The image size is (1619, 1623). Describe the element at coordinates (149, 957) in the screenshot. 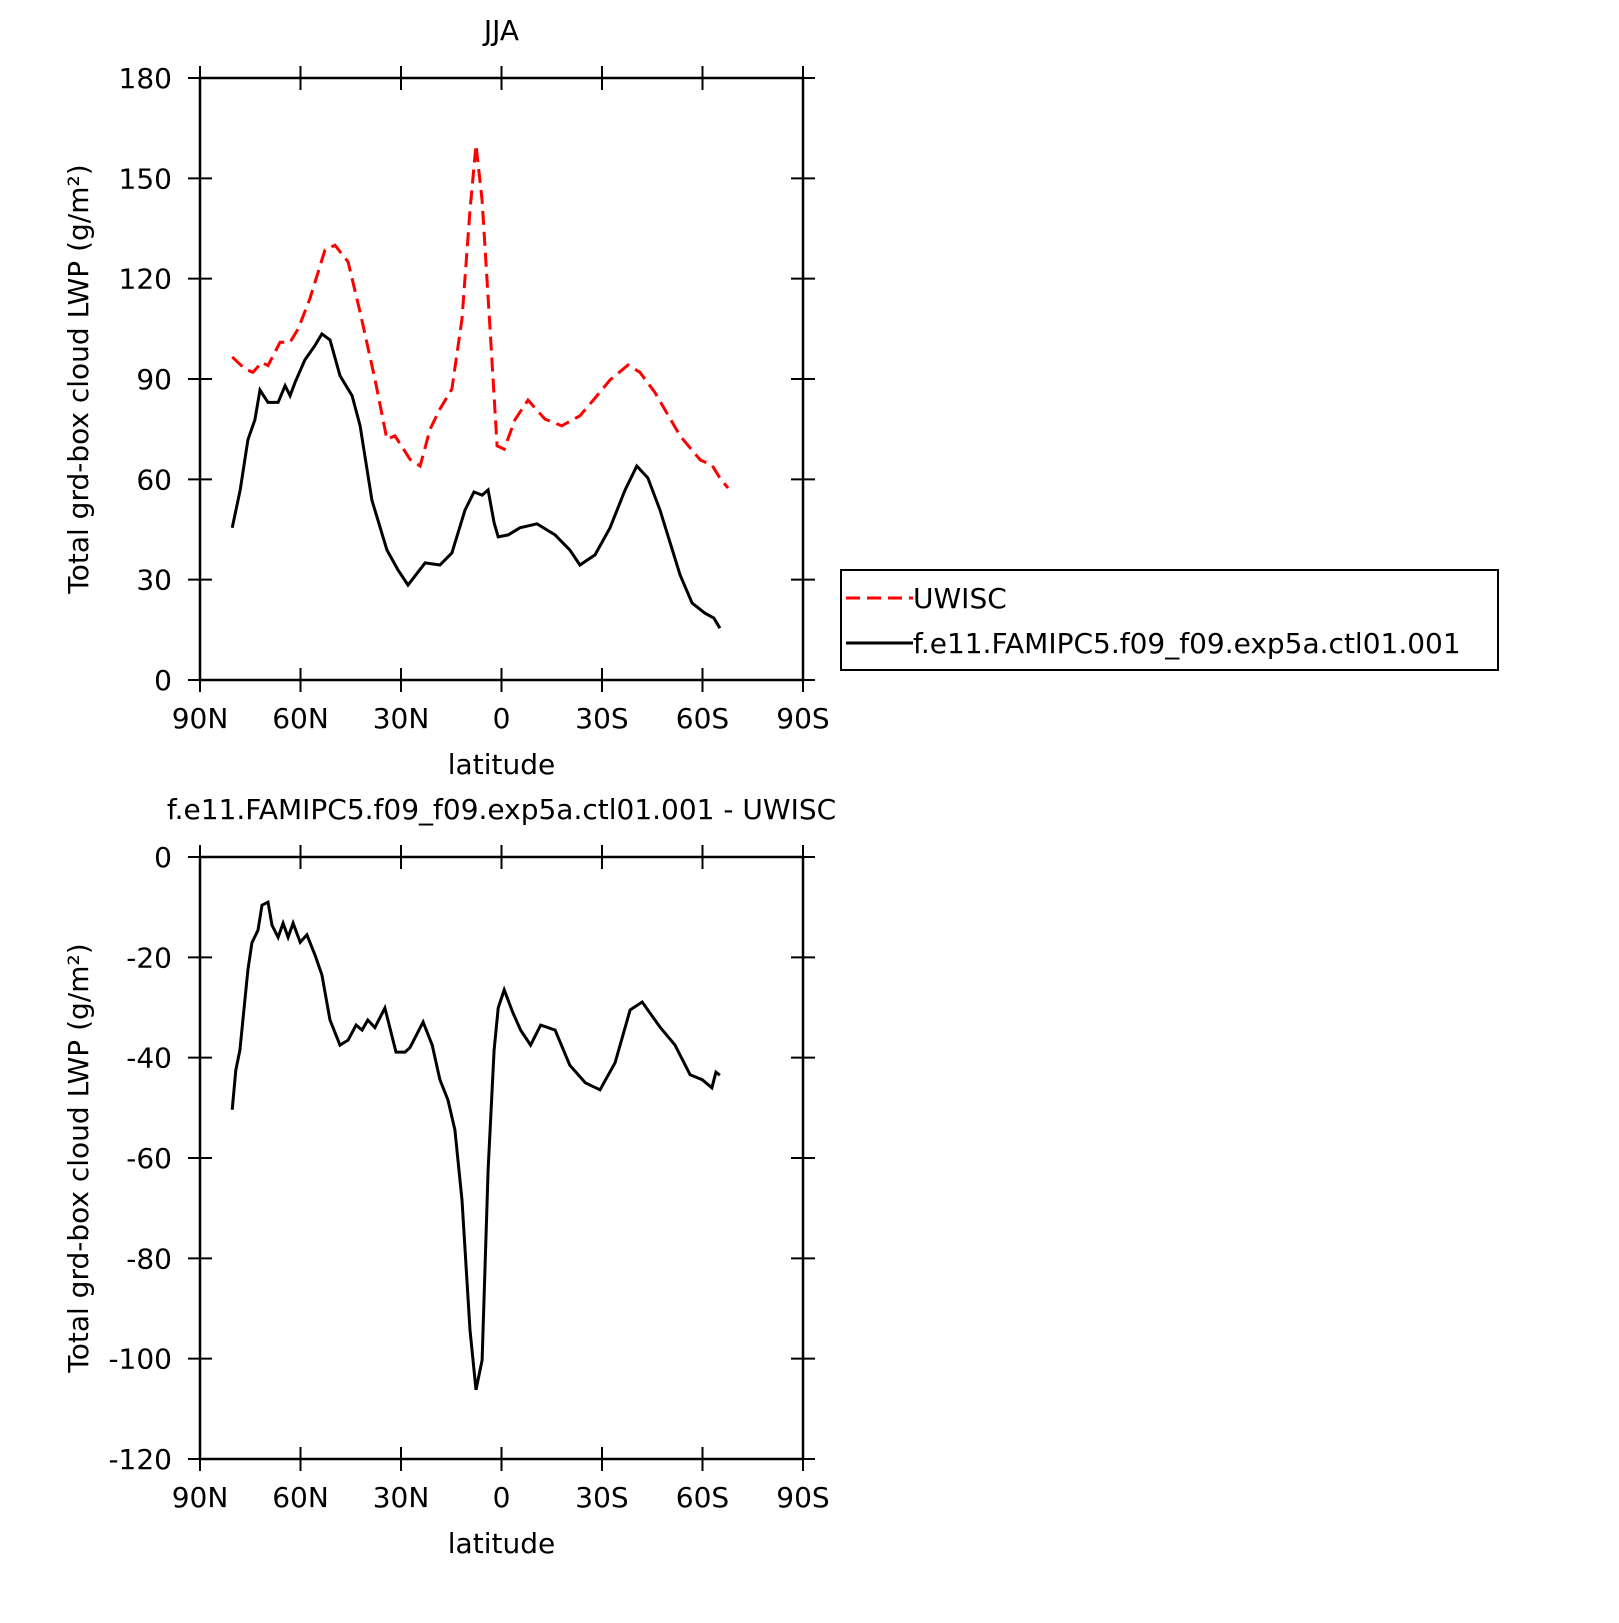

I see `y-tick-label: -20` at that location.